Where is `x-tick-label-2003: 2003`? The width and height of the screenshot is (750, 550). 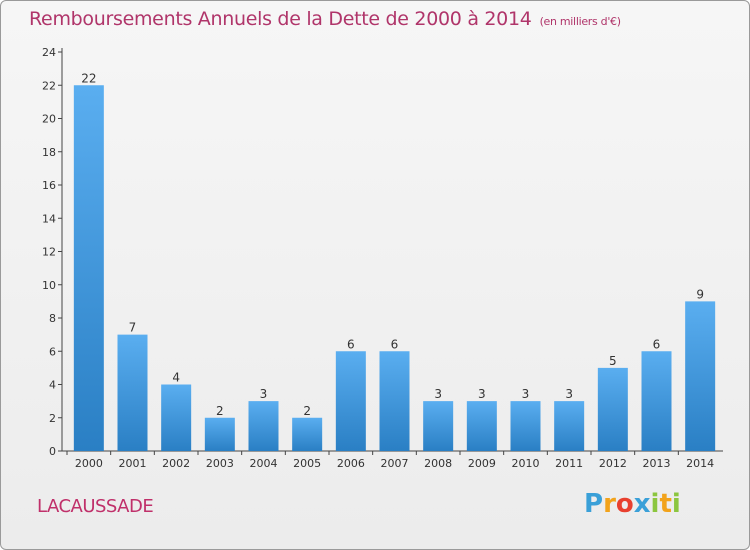 x-tick-label-2003: 2003 is located at coordinates (220, 463).